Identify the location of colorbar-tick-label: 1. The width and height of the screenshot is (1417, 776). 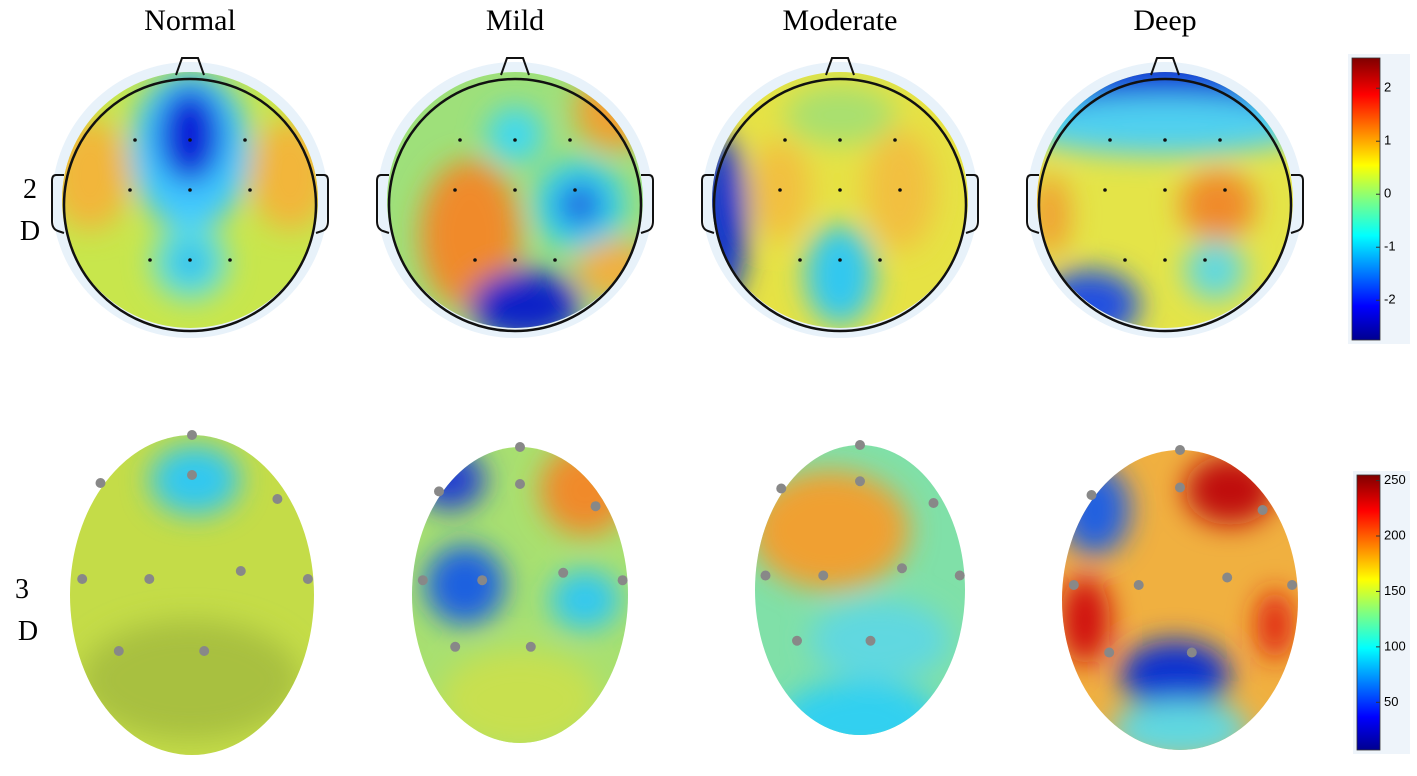
(1387, 140).